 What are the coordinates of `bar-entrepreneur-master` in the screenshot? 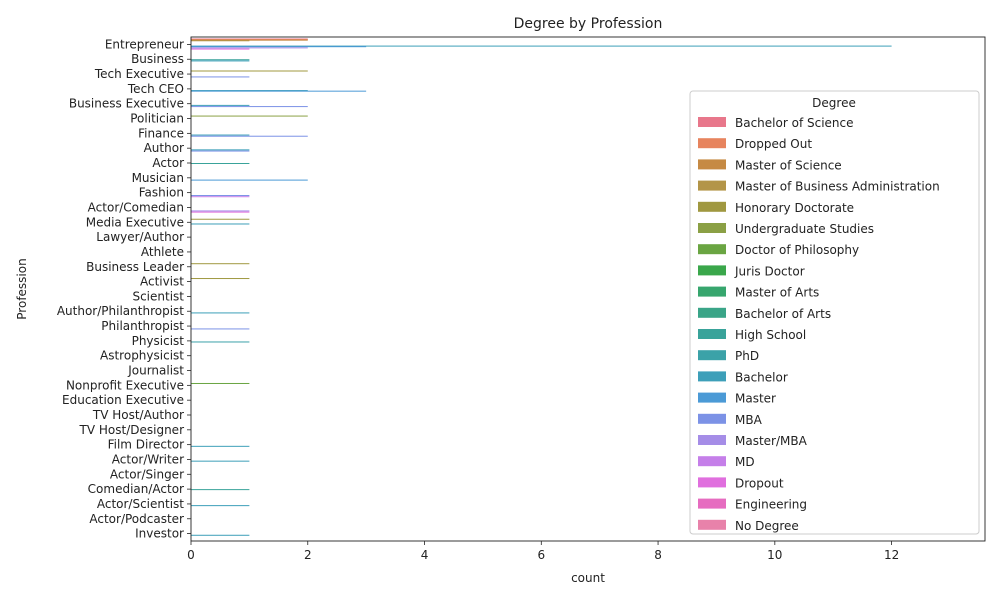 It's located at (279, 47).